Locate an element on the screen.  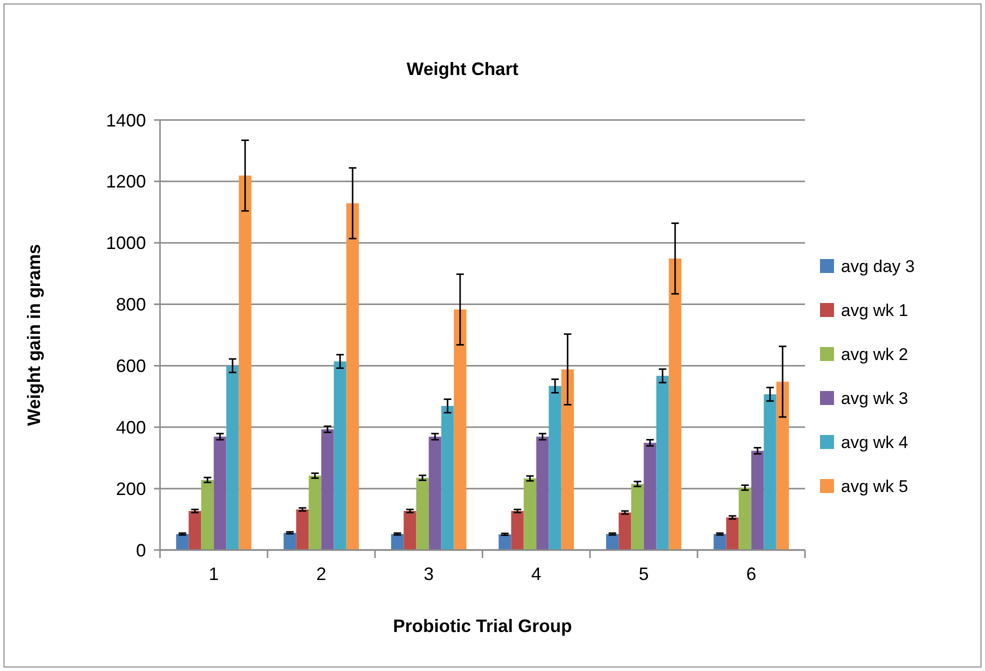
x-axis-title: Probiotic Trial Group is located at coordinates (482, 626).